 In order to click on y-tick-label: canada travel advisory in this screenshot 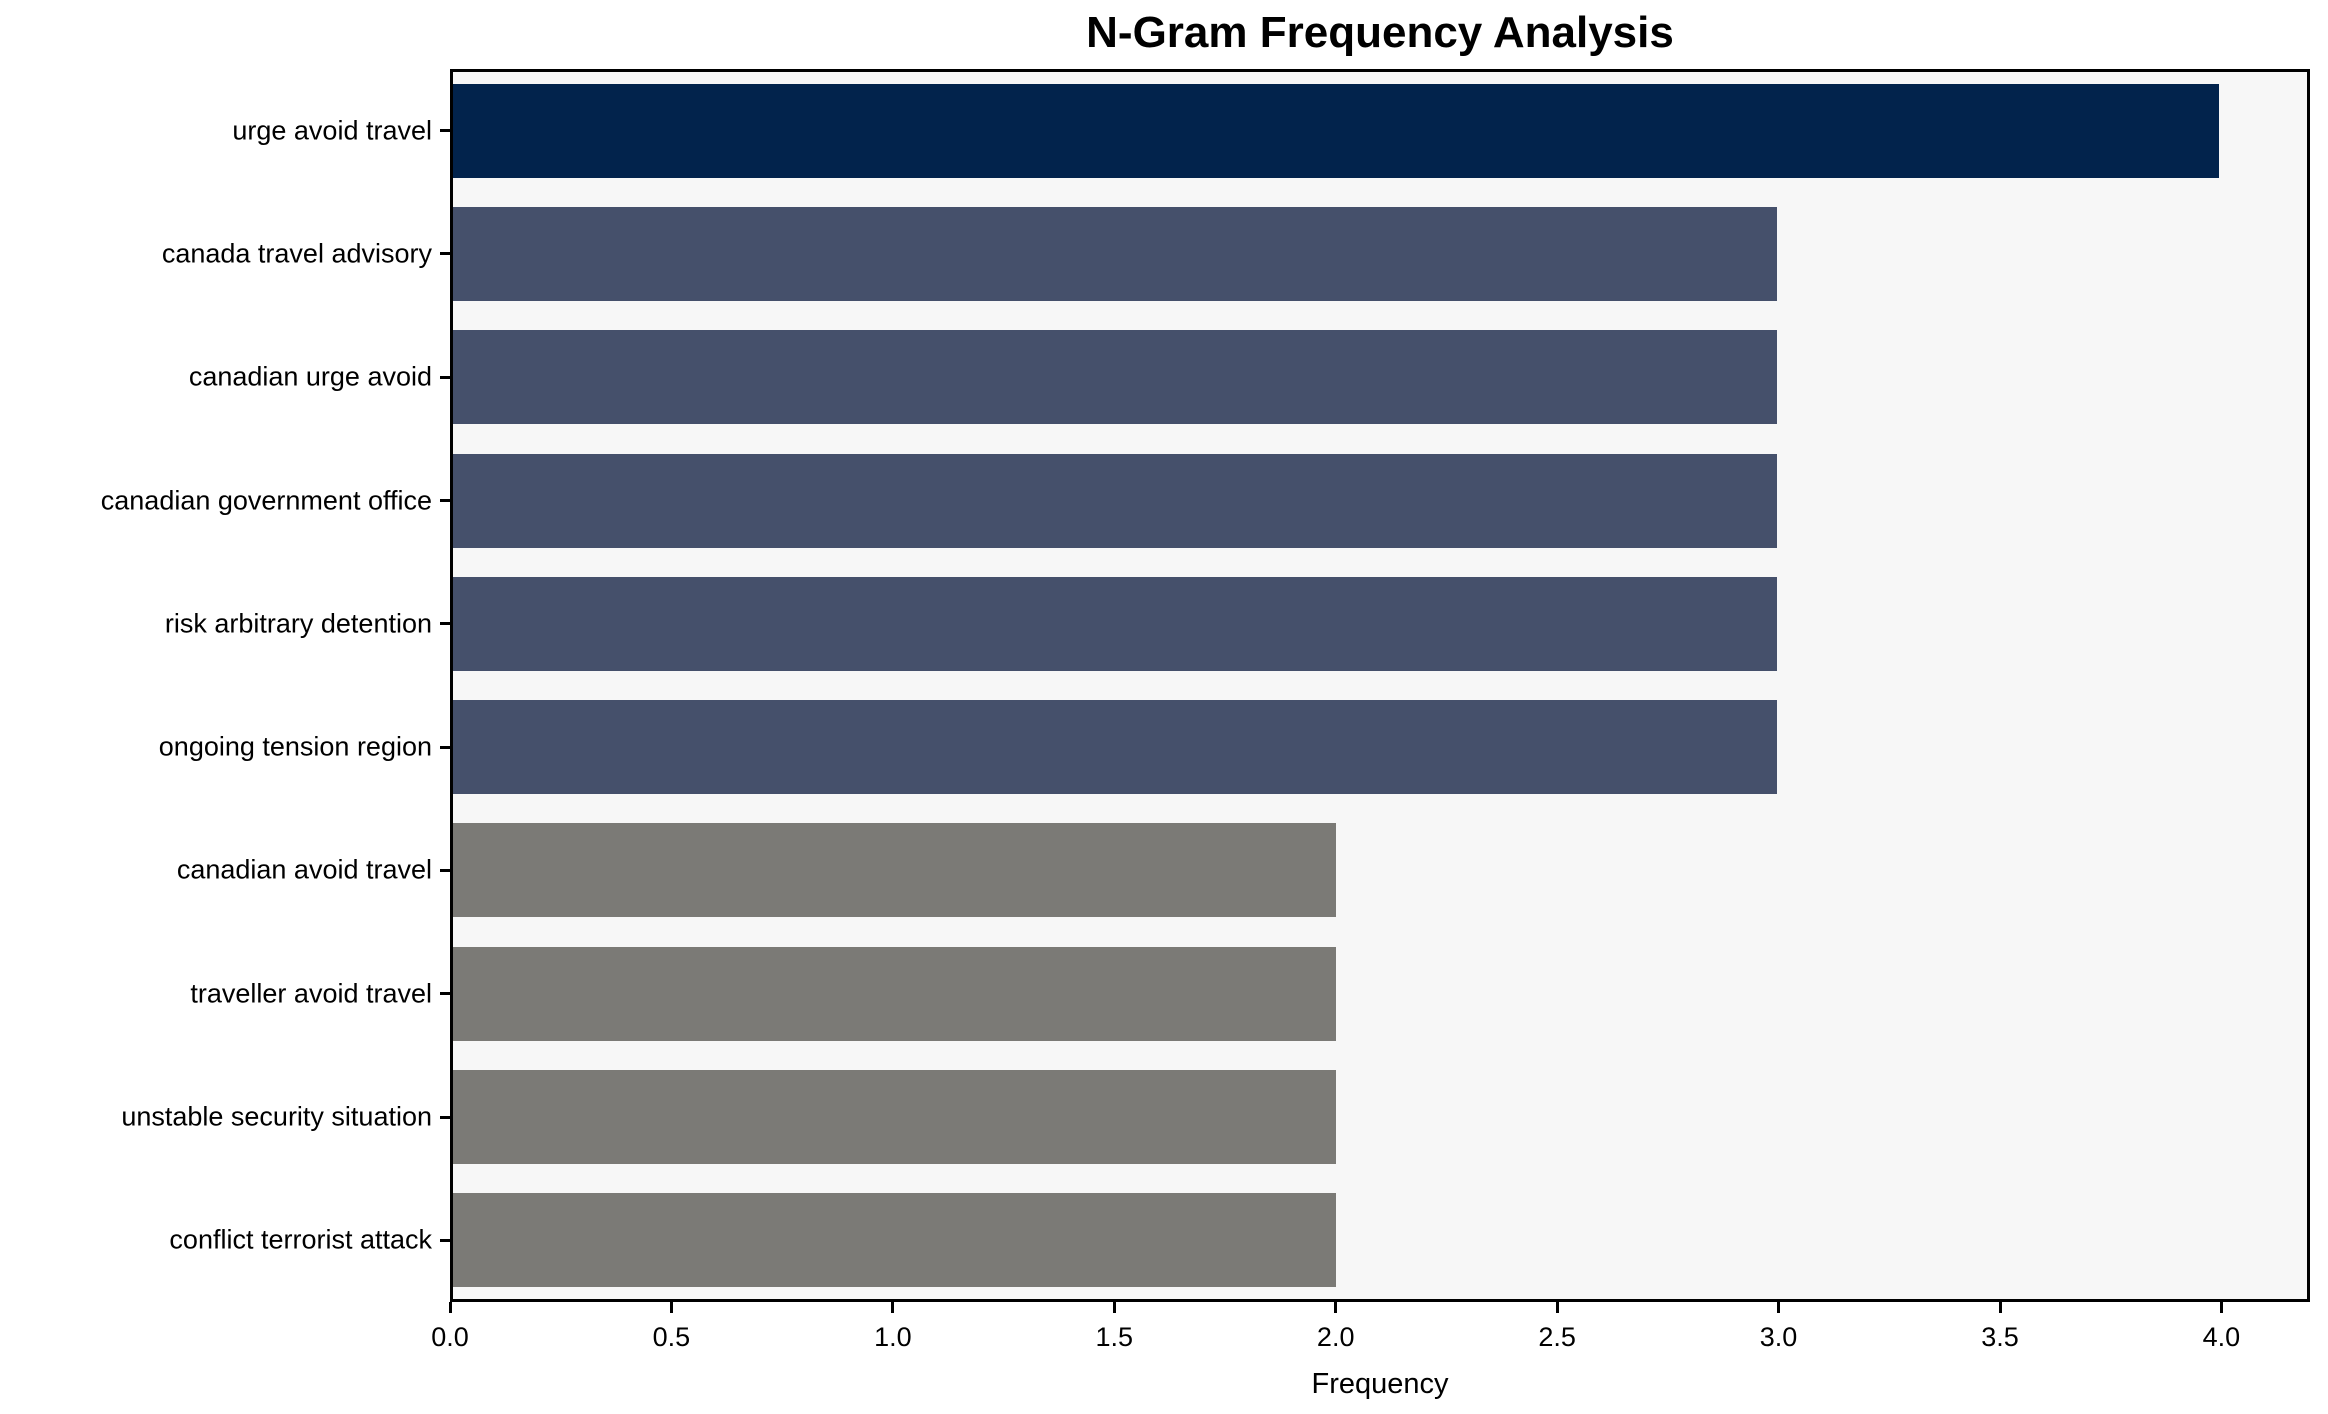, I will do `click(296, 253)`.